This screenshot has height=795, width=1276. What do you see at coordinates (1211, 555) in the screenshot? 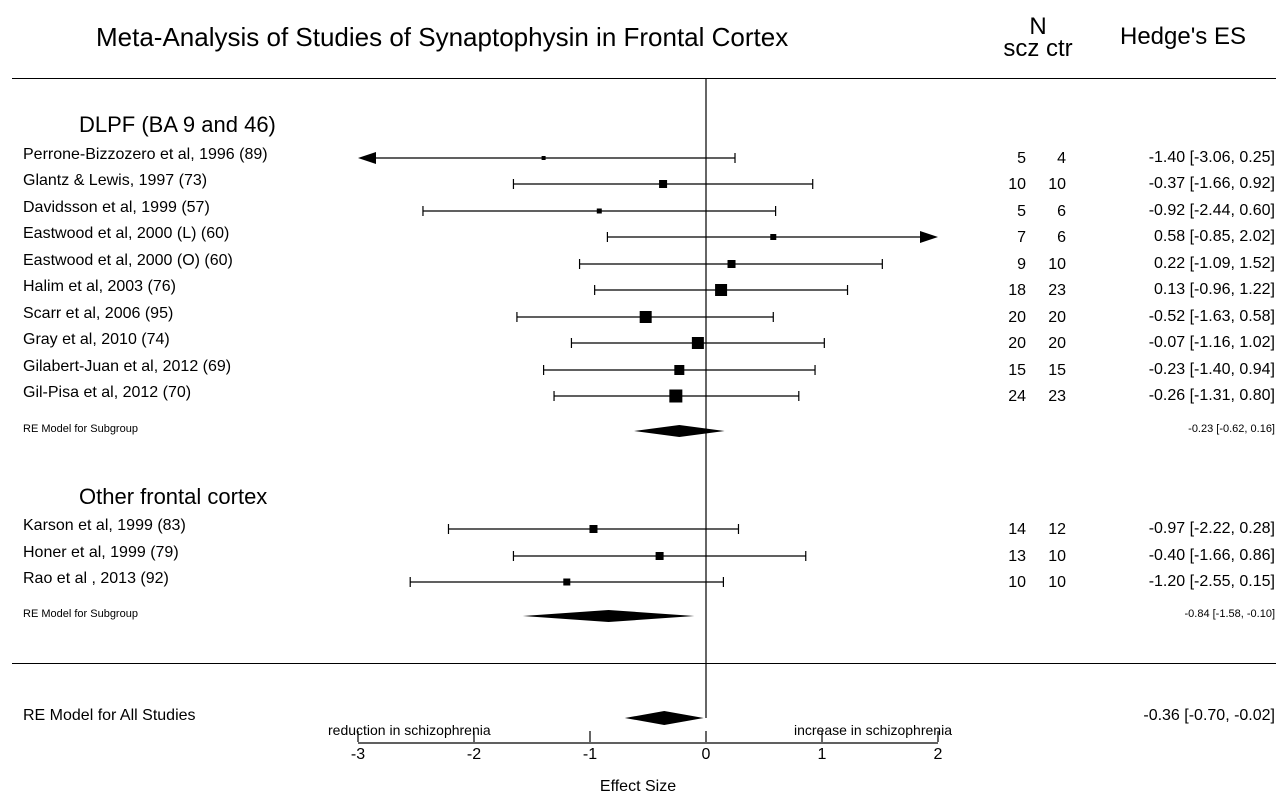
I see `es-value-cell: -0.40 [-1.66, 0.86]` at bounding box center [1211, 555].